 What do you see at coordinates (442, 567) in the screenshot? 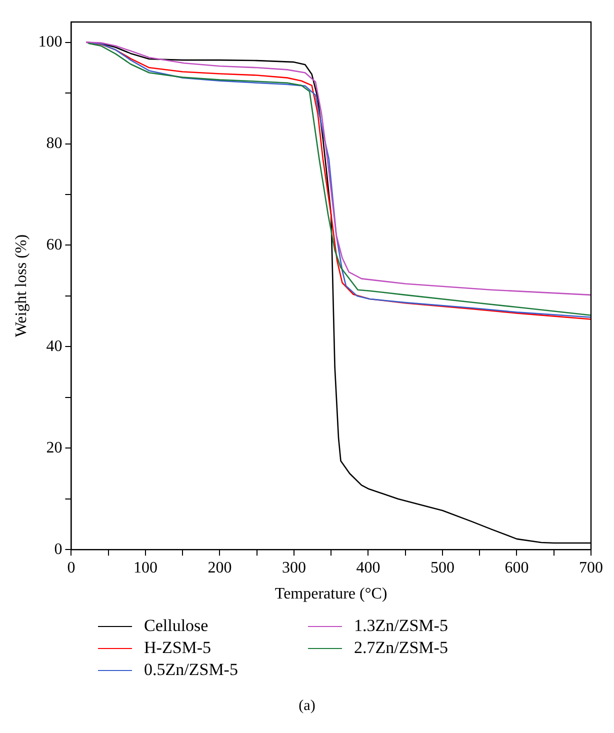
I see `x-tick-label: 500` at bounding box center [442, 567].